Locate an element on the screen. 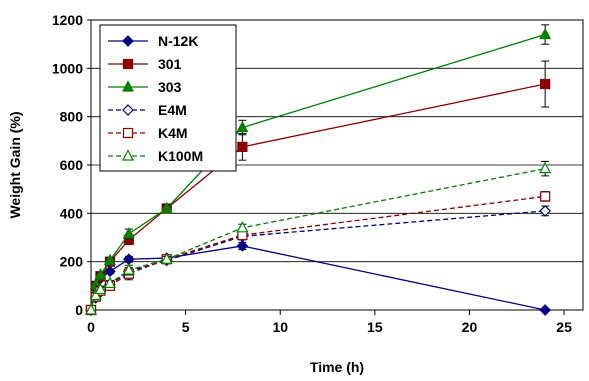 This screenshot has height=381, width=589. y-tick-label: 800 is located at coordinates (72, 117).